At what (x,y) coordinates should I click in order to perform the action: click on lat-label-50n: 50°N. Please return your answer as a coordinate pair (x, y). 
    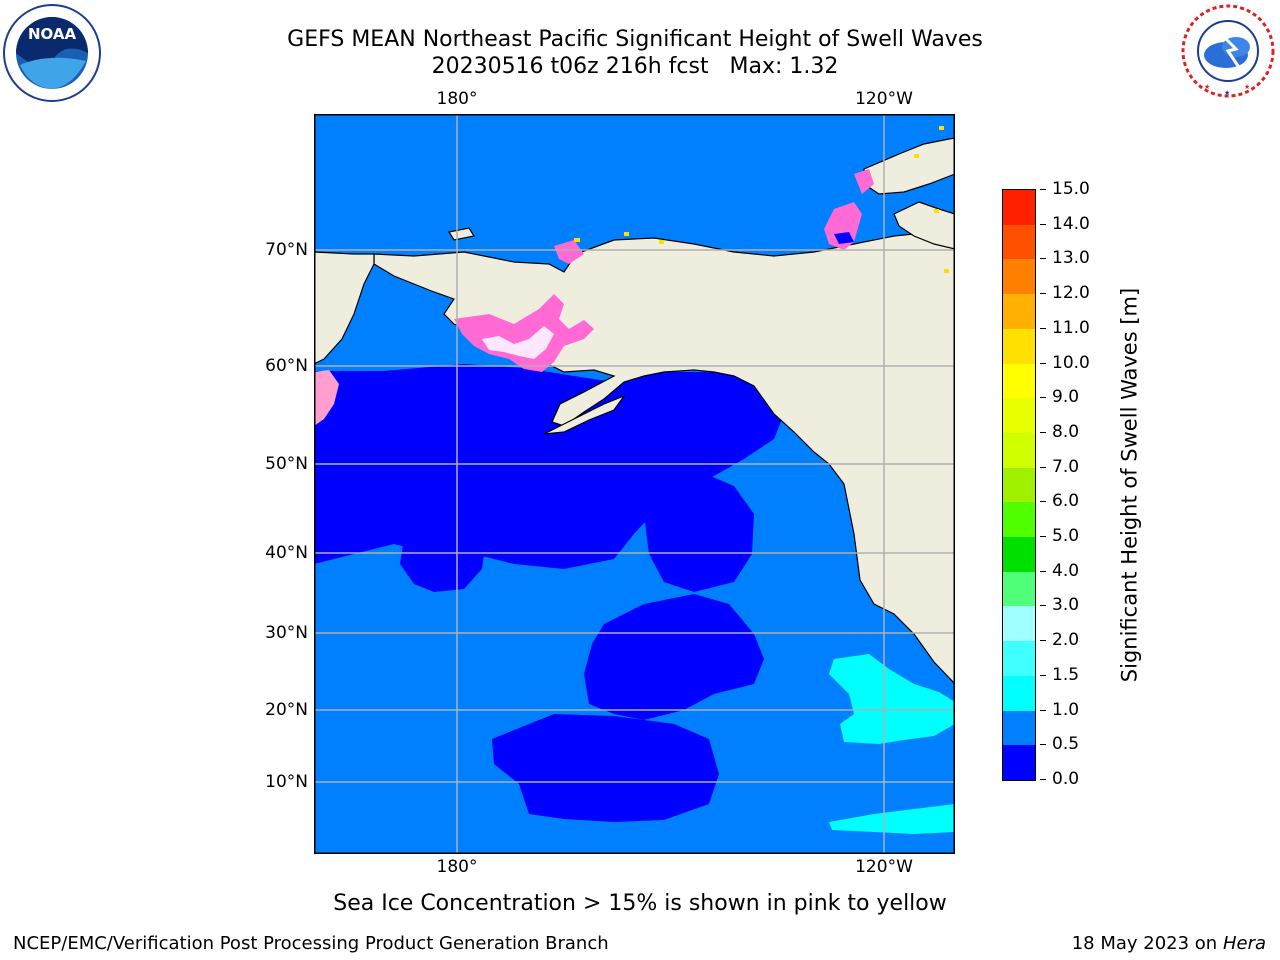
    Looking at the image, I should click on (286, 464).